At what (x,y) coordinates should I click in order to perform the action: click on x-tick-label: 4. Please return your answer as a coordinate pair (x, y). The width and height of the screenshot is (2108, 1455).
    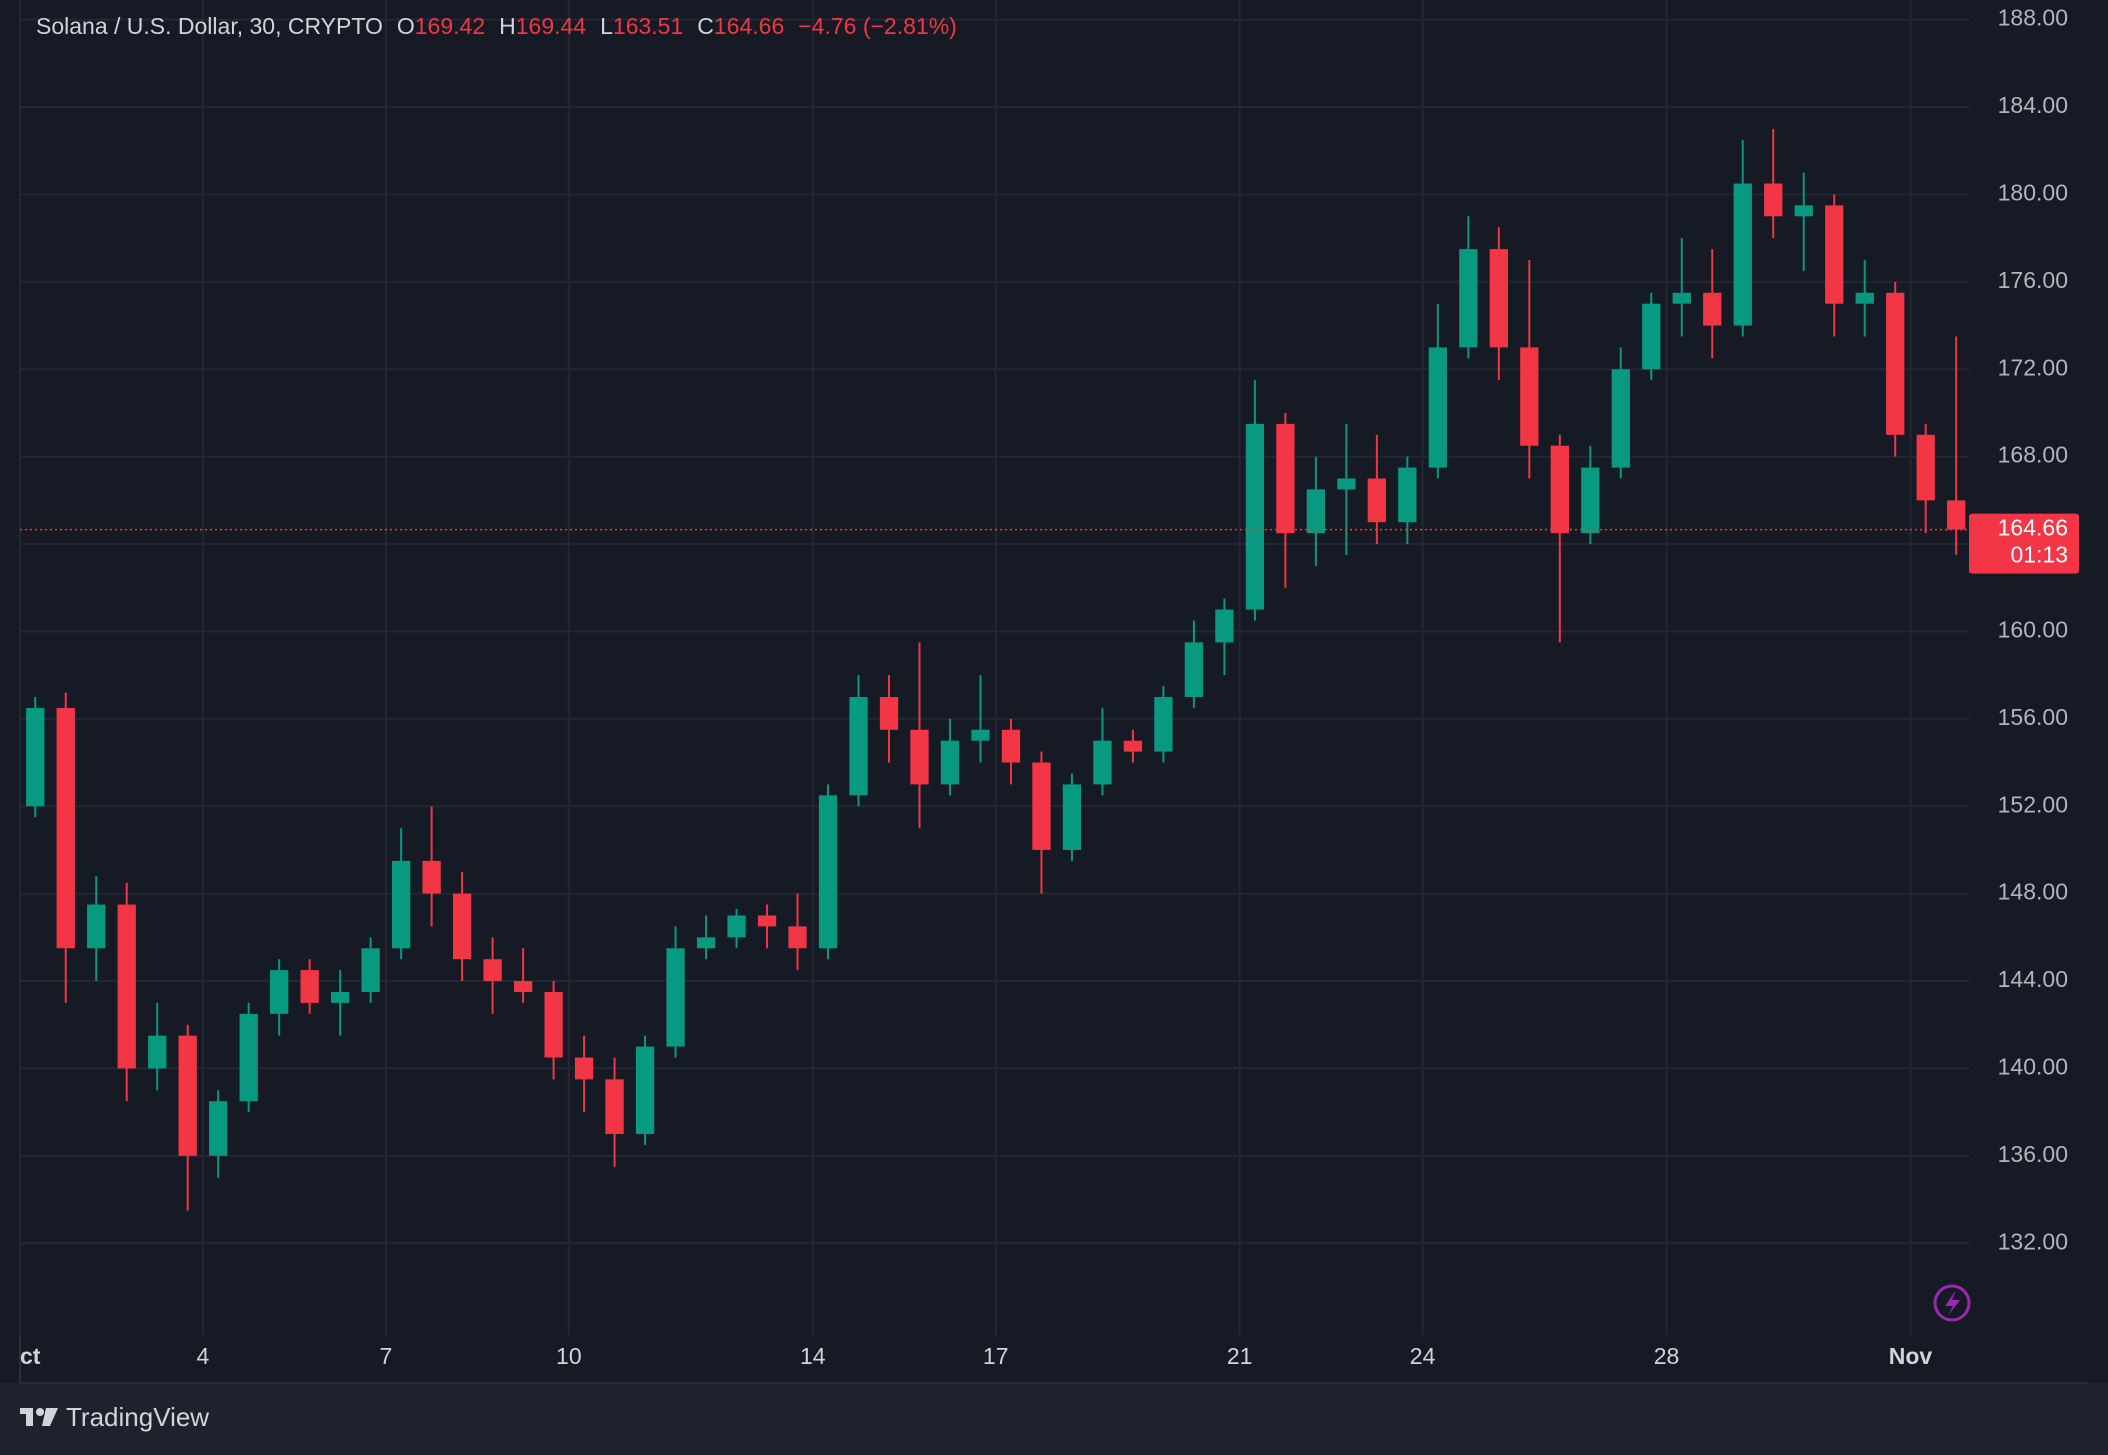
    Looking at the image, I should click on (203, 1356).